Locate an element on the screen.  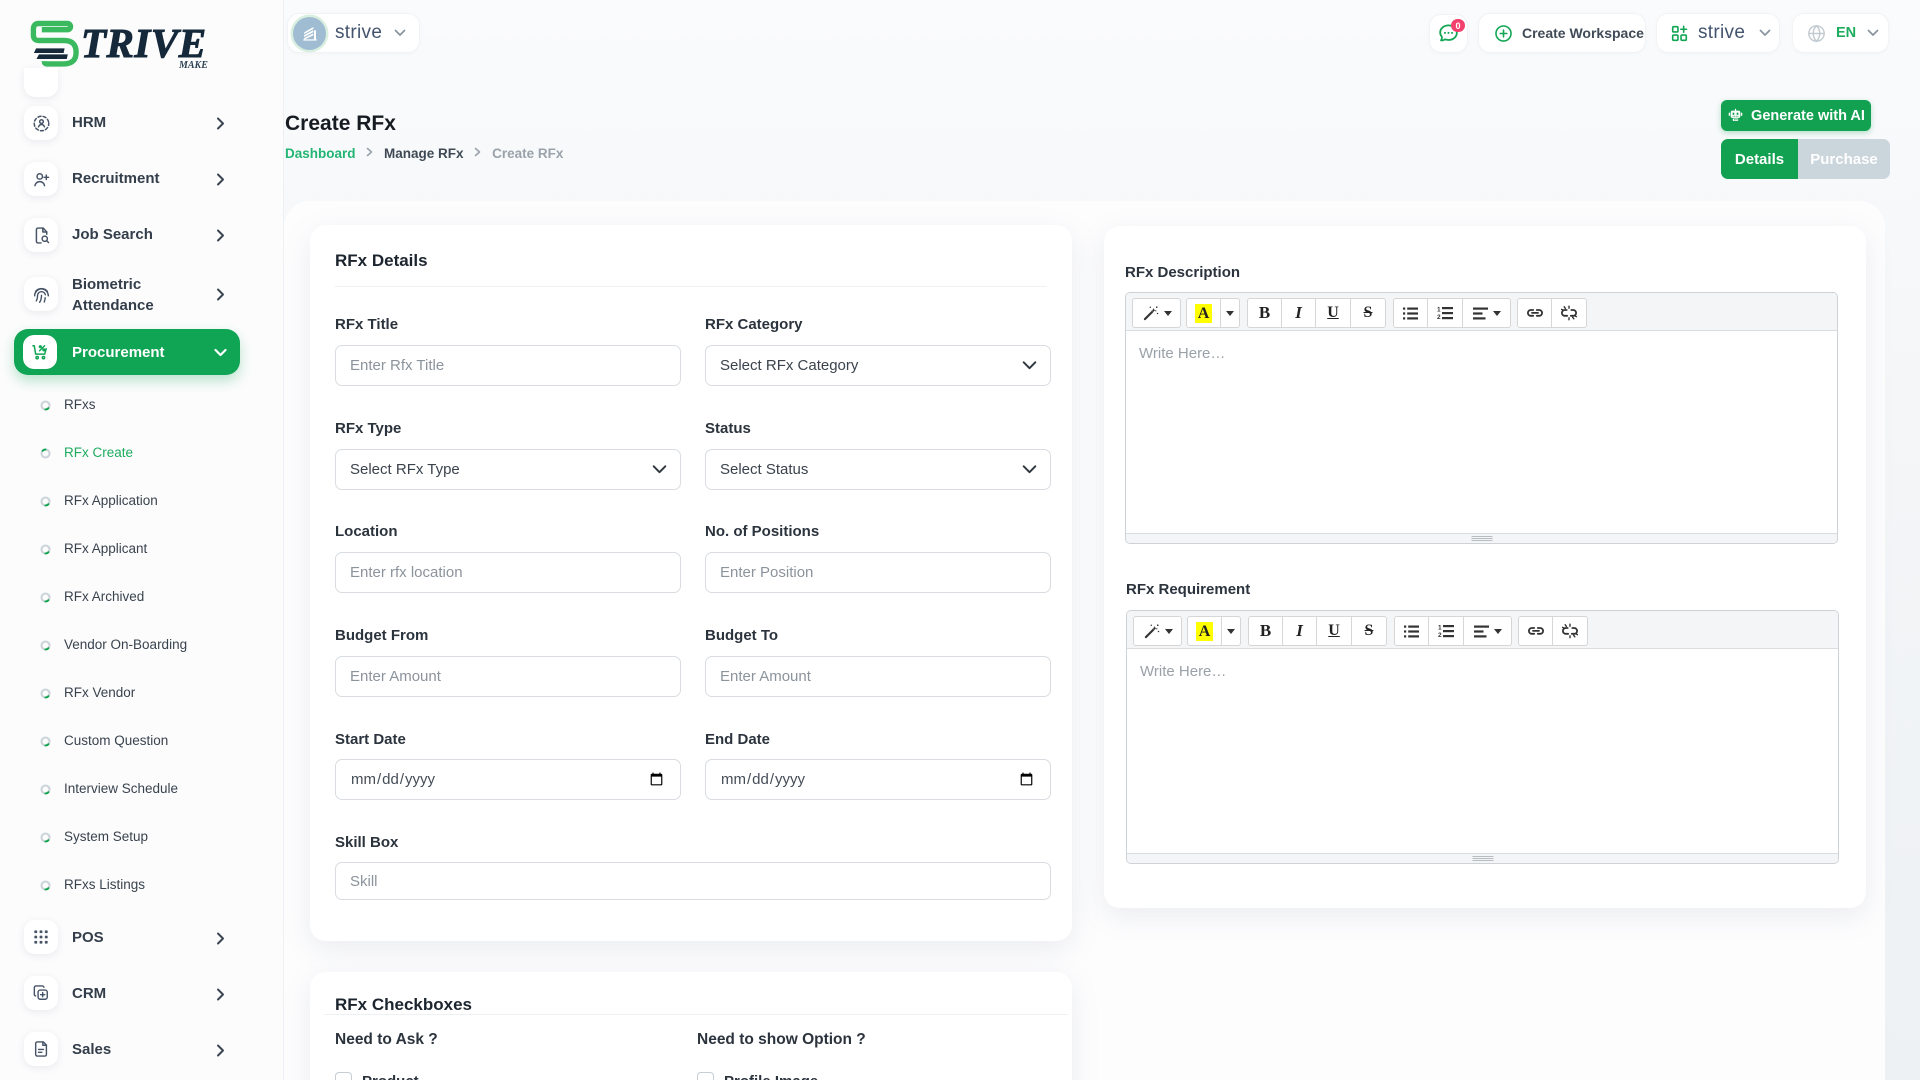
svg-text: MAKE is located at coordinates (193, 65).